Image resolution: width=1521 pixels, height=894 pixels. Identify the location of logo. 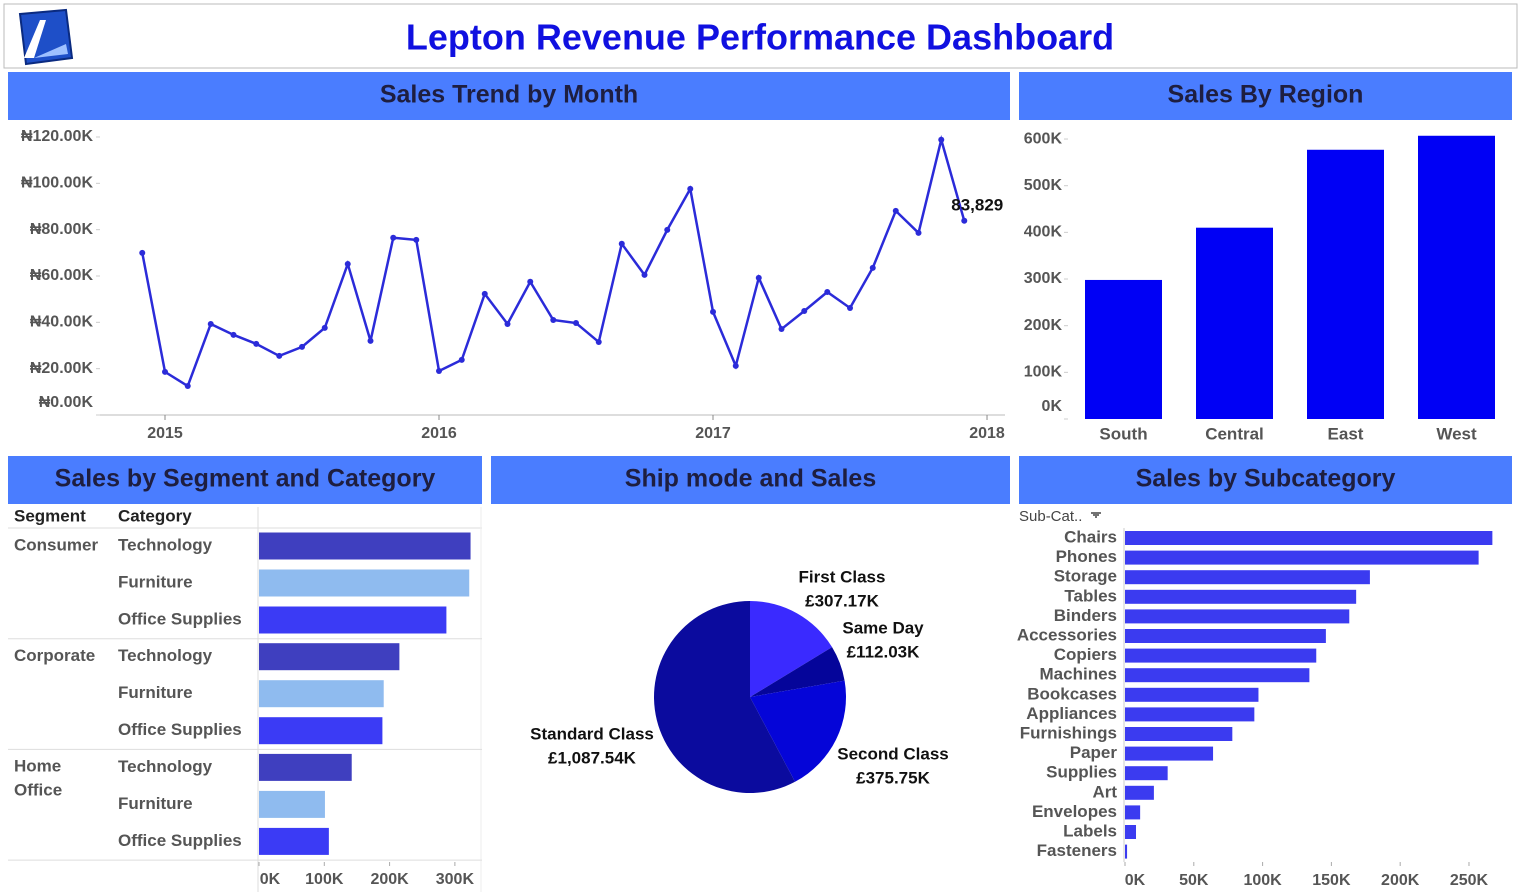
(46, 37).